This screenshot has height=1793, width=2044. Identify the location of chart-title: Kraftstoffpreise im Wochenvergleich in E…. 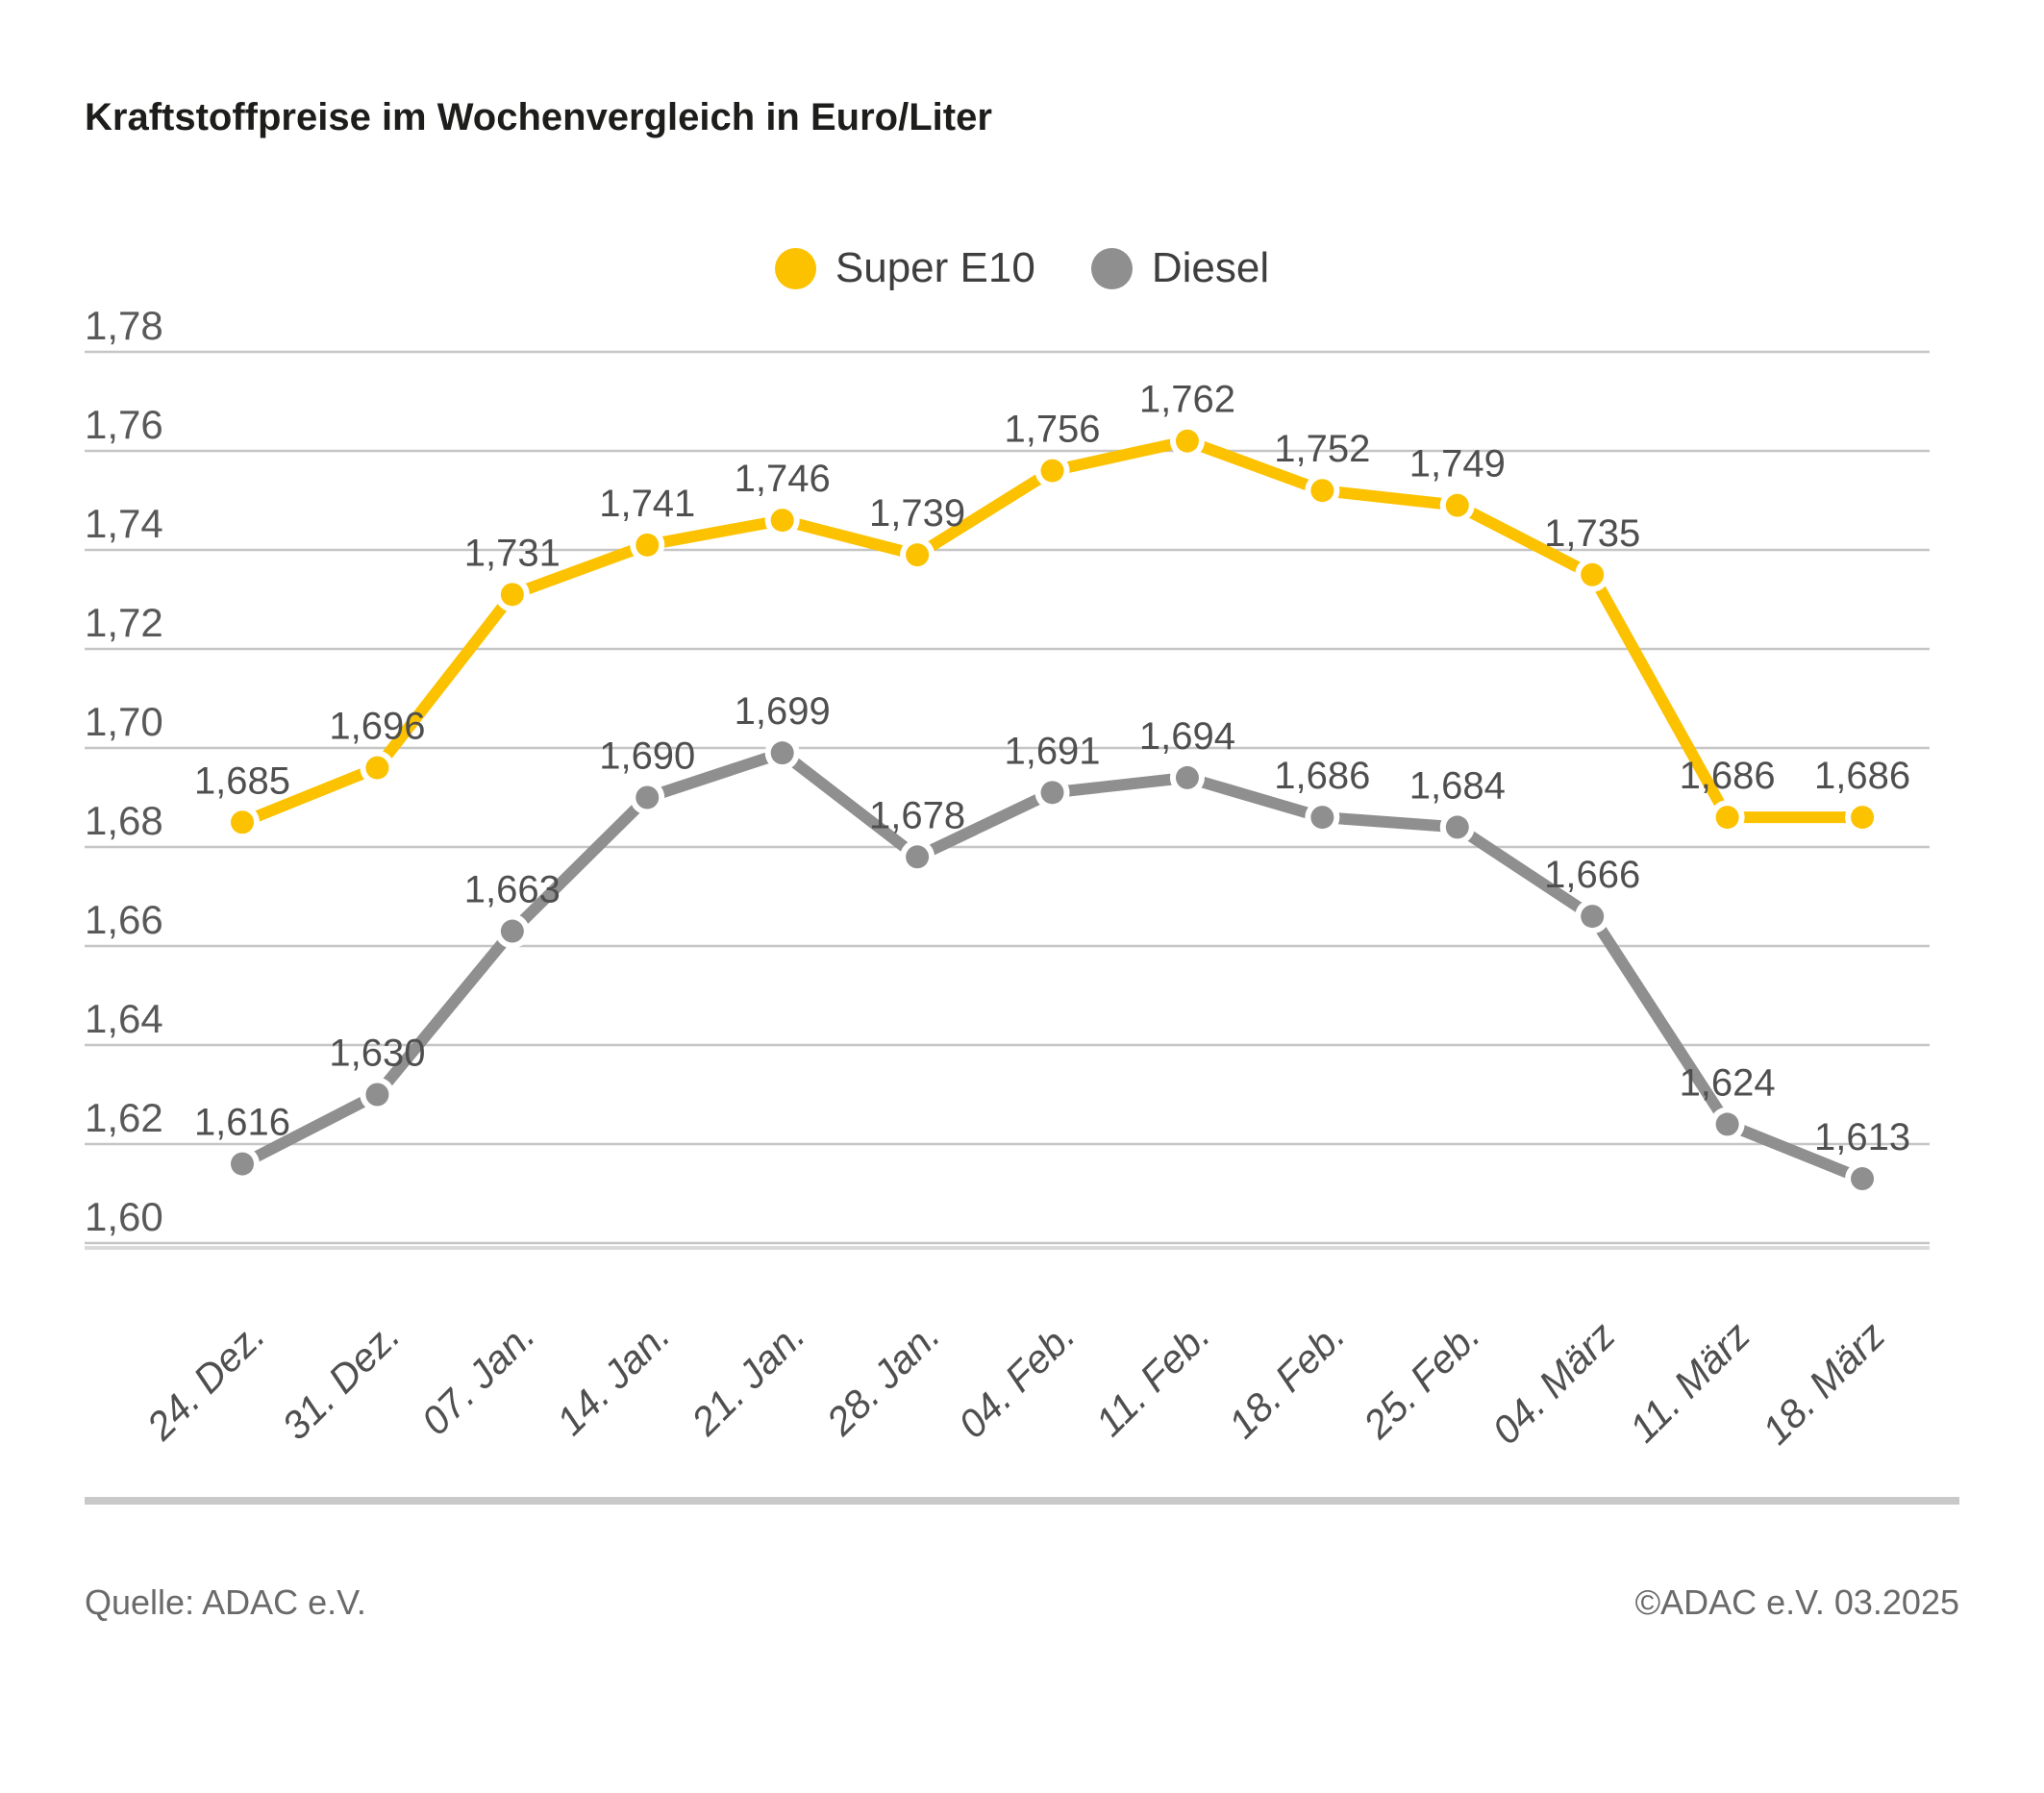
(538, 117).